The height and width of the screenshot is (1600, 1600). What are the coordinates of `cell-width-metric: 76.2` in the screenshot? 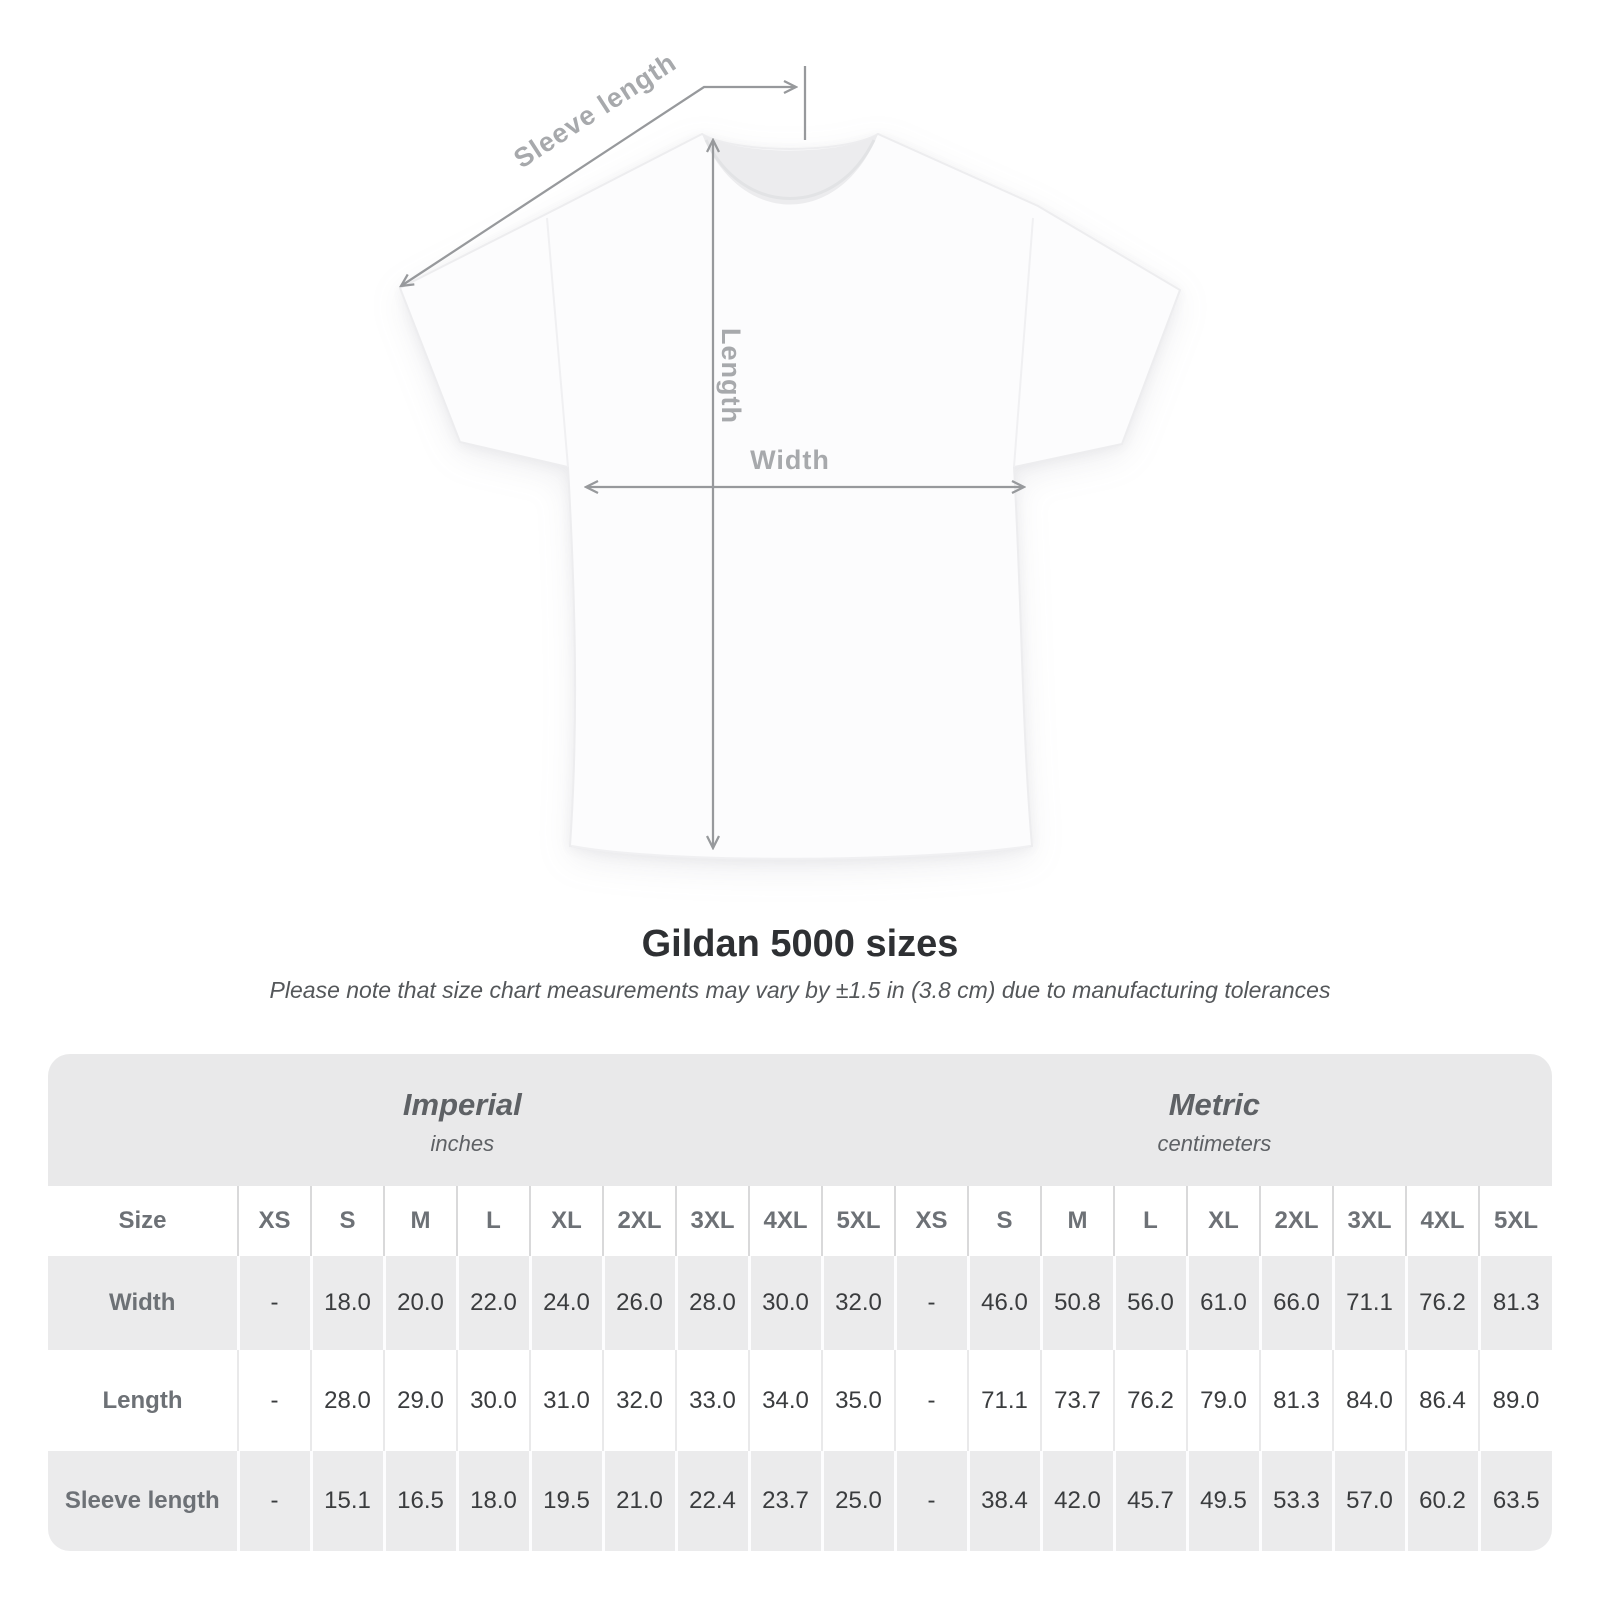 It's located at (1441, 1303).